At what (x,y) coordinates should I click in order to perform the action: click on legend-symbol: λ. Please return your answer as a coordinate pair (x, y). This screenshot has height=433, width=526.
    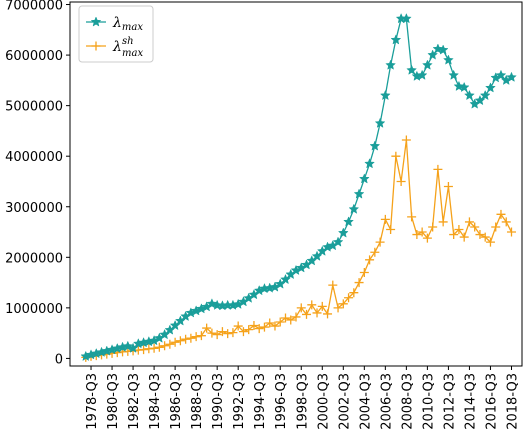
    Looking at the image, I should click on (117, 23).